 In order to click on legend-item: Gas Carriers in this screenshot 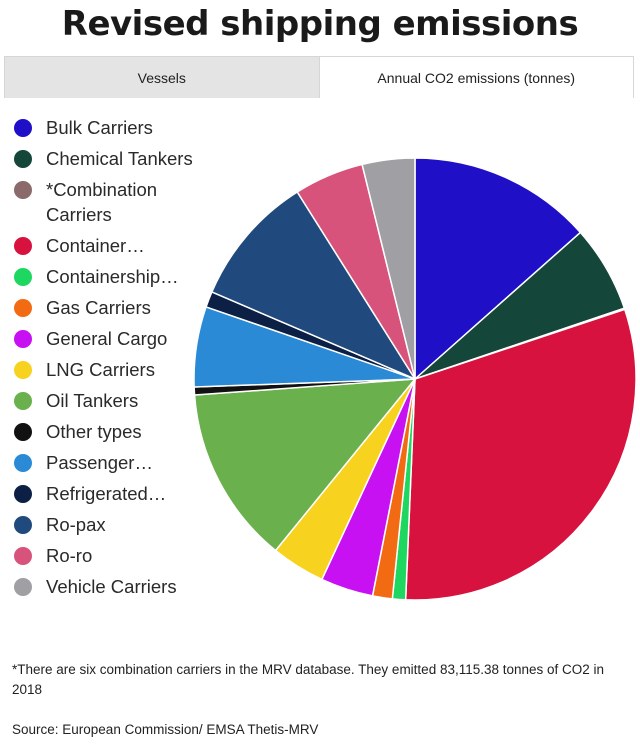, I will do `click(104, 308)`.